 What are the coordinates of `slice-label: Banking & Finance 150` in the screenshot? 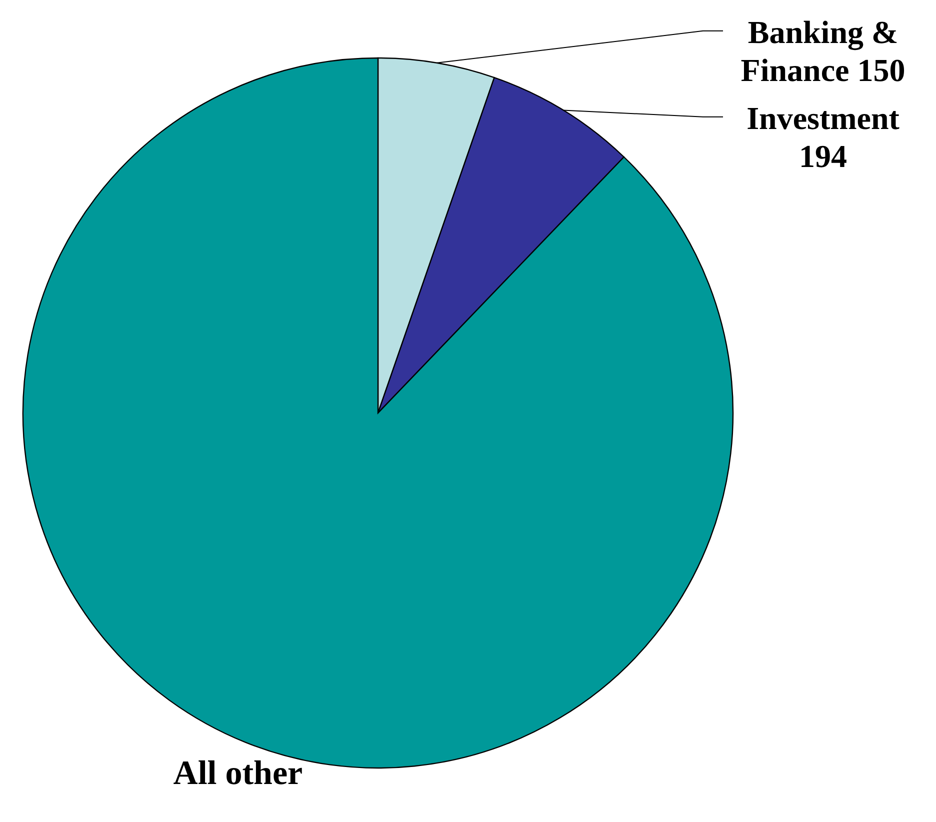 It's located at (823, 51).